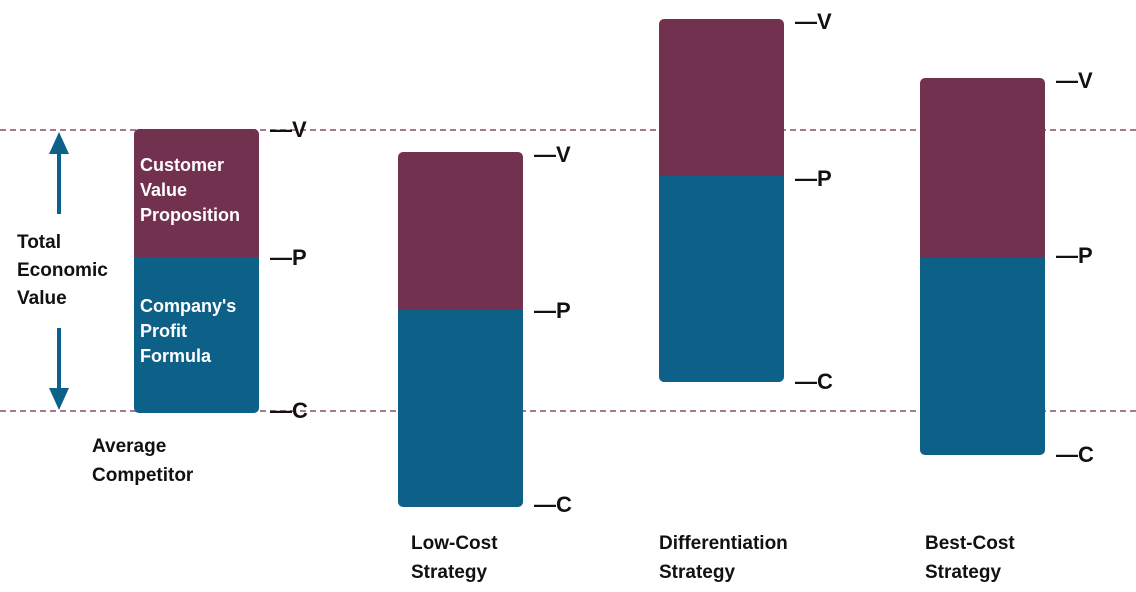 This screenshot has width=1136, height=592. Describe the element at coordinates (190, 215) in the screenshot. I see `label-line: Proposition` at that location.